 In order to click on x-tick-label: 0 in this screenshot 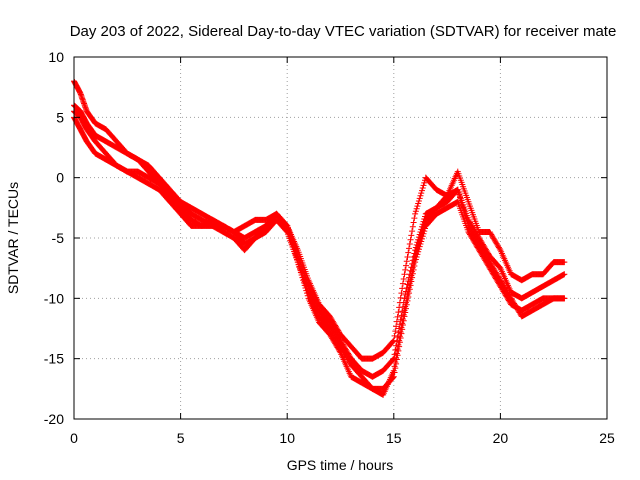, I will do `click(74, 438)`.